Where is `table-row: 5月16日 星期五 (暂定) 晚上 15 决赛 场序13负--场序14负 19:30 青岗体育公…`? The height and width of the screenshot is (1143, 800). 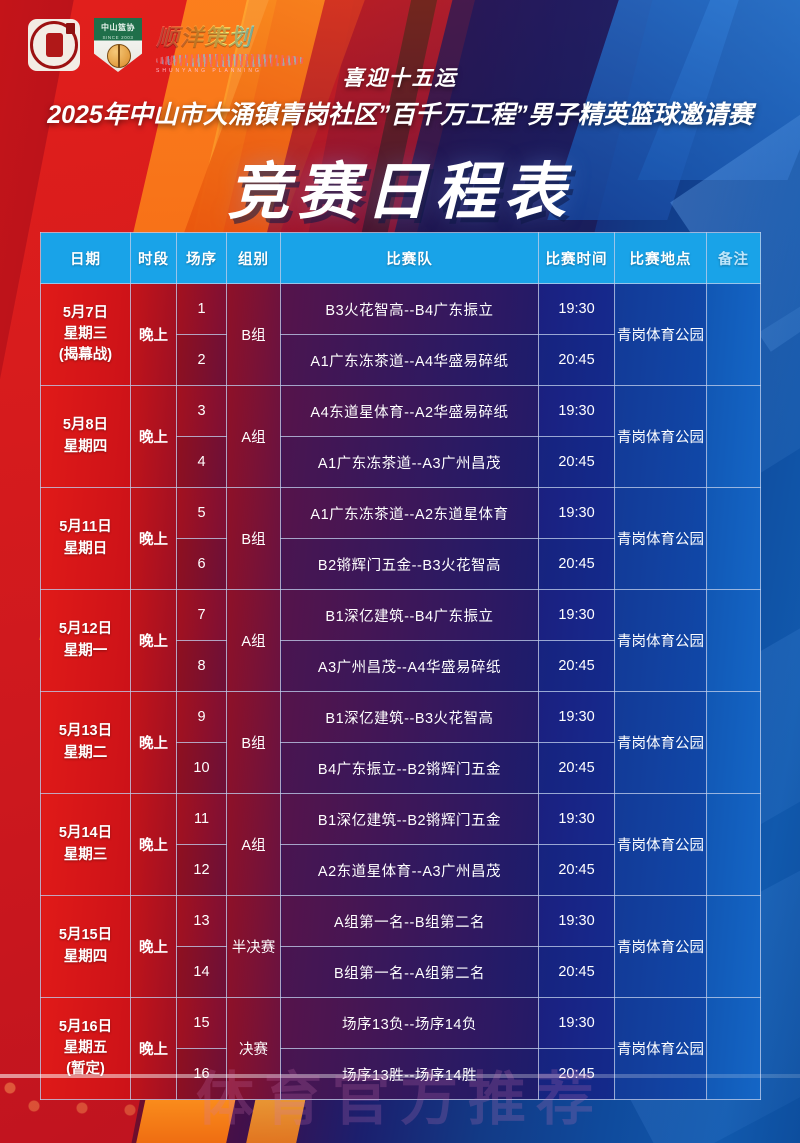
table-row: 5月16日 星期五 (暂定) 晚上 15 决赛 场序13负--场序14负 19:30 青岗体育公… is located at coordinates (400, 1048).